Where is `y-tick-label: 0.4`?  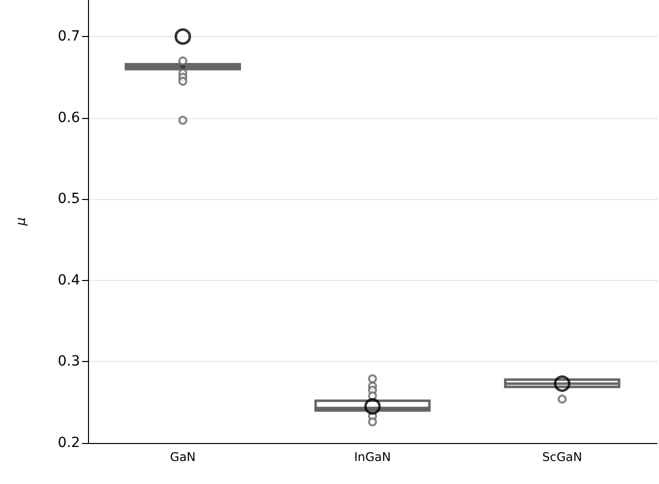 y-tick-label: 0.4 is located at coordinates (69, 280).